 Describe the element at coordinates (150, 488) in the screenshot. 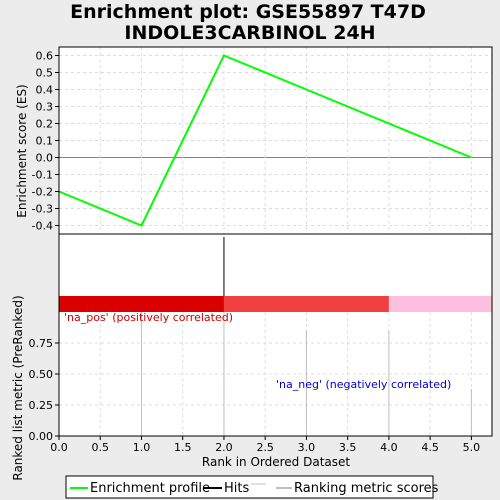

I see `legend-label-enrichment-profile: Enrichment profile` at that location.